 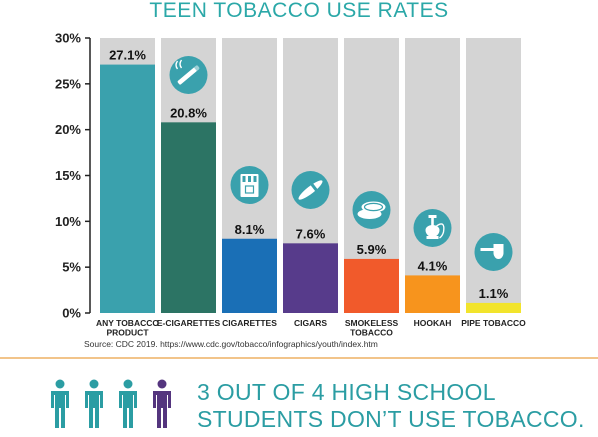 What do you see at coordinates (127, 55) in the screenshot?
I see `value-label: 27.1%` at bounding box center [127, 55].